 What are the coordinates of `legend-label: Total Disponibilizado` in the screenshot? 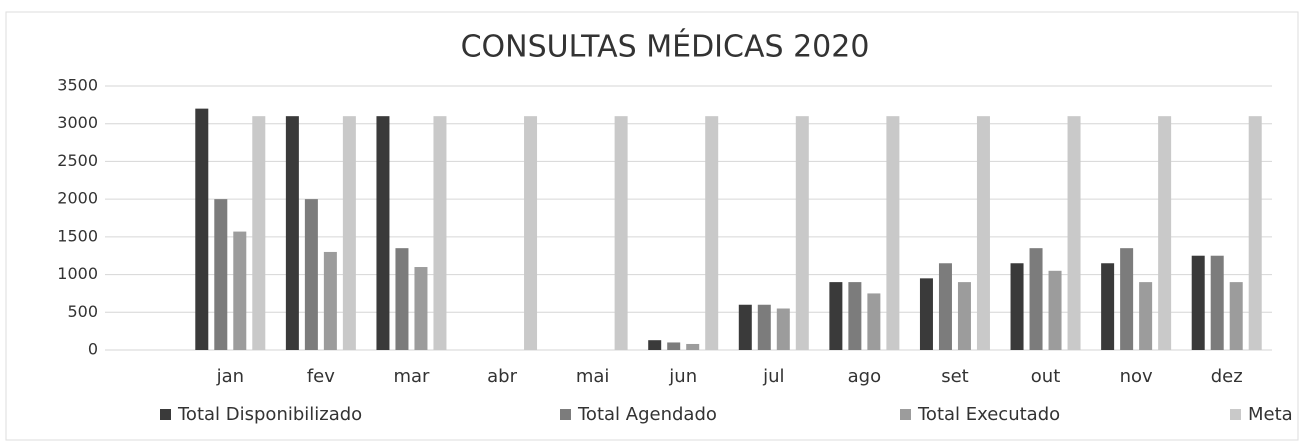 It's located at (269, 414).